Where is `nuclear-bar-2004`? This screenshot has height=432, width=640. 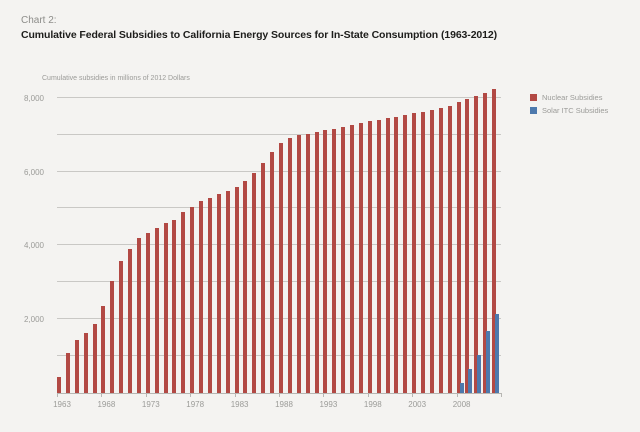
nuclear-bar-2004 is located at coordinates (423, 252).